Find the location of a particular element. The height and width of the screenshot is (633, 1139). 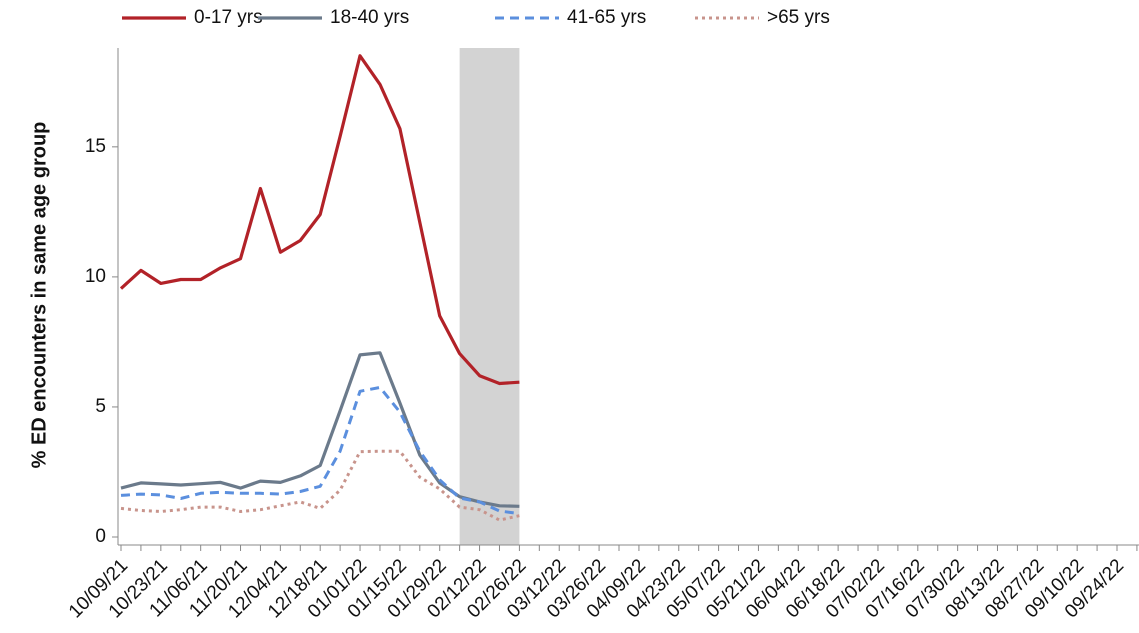

y-tick-label: 10 is located at coordinates (95, 276).